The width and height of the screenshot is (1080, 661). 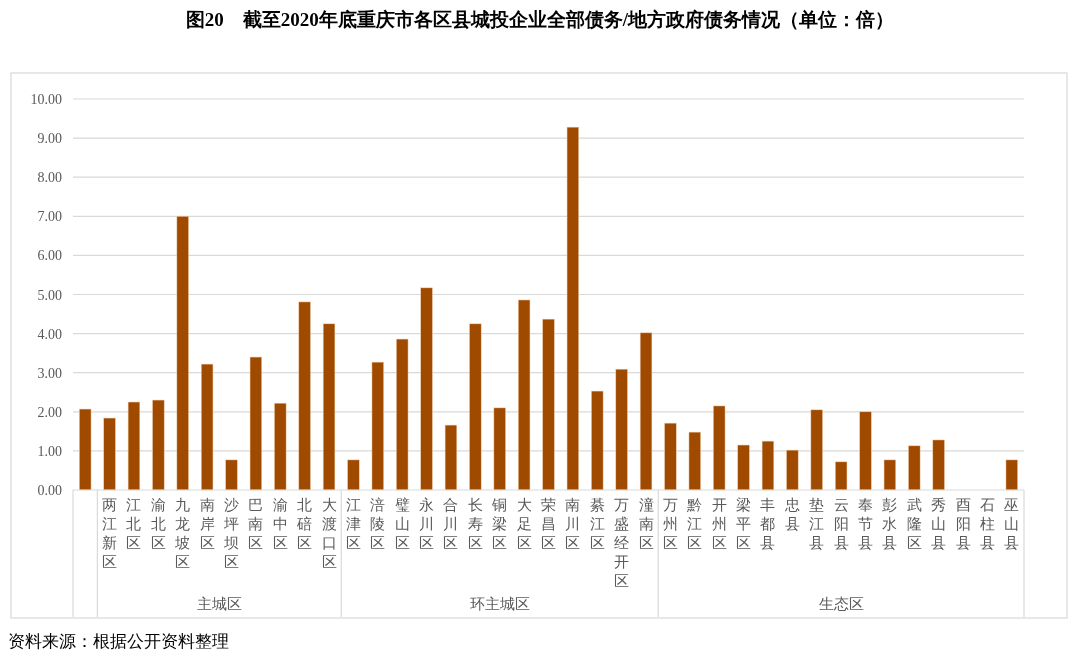 What do you see at coordinates (963, 524) in the screenshot?
I see `x-tick-label: 酉阳县` at bounding box center [963, 524].